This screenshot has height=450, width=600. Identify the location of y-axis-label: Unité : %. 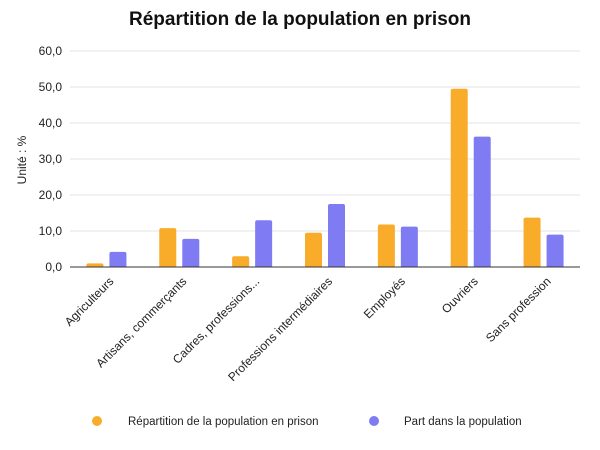
(22, 159).